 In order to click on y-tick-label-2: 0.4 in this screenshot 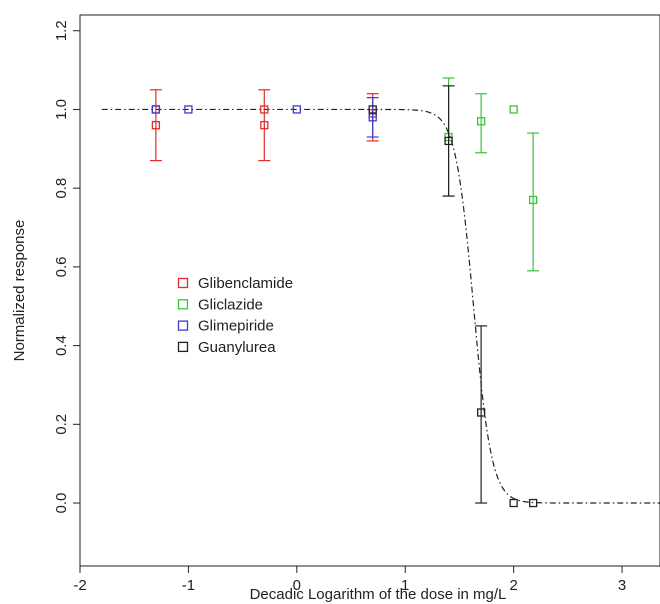, I will do `click(61, 345)`.